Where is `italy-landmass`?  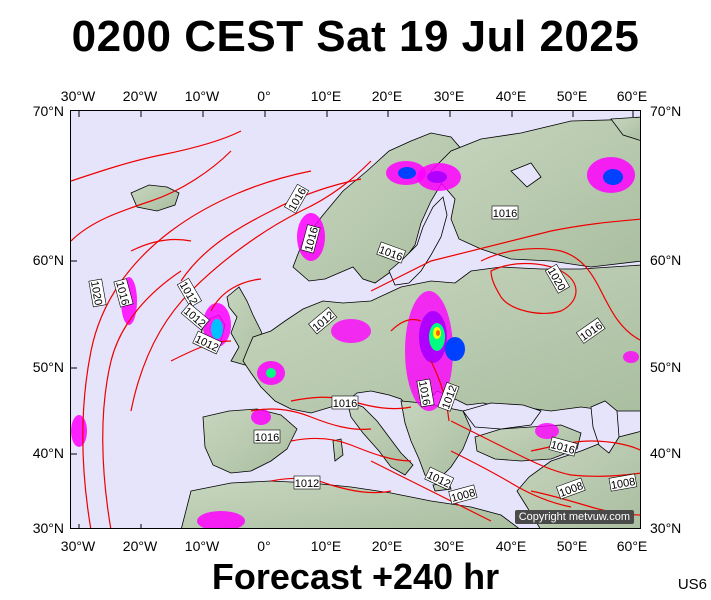 italy-landmass is located at coordinates (380, 438).